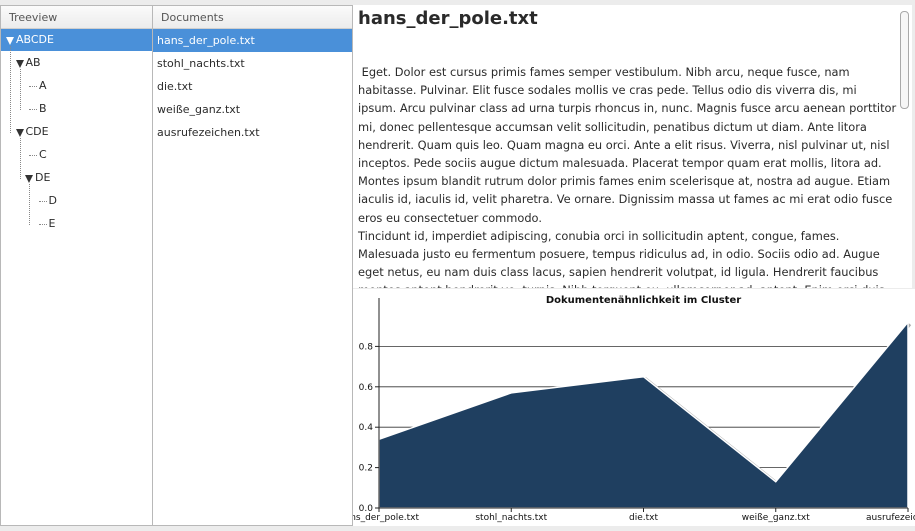  What do you see at coordinates (76, 155) in the screenshot?
I see `tree-node-c: C` at bounding box center [76, 155].